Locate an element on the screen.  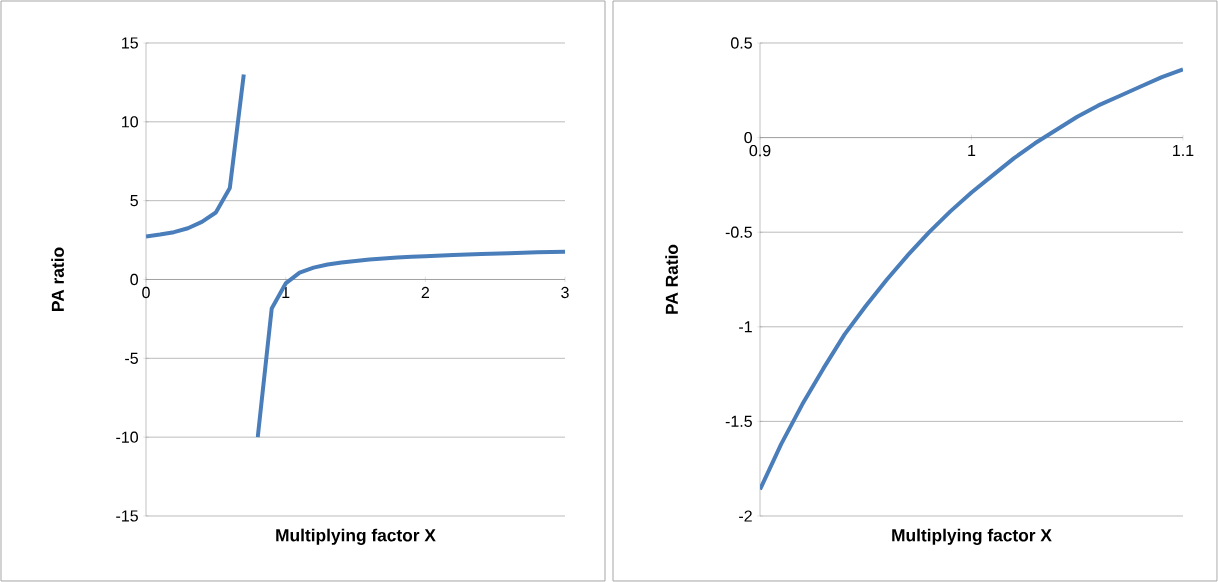
x-tick-label: 0.9 is located at coordinates (760, 150).